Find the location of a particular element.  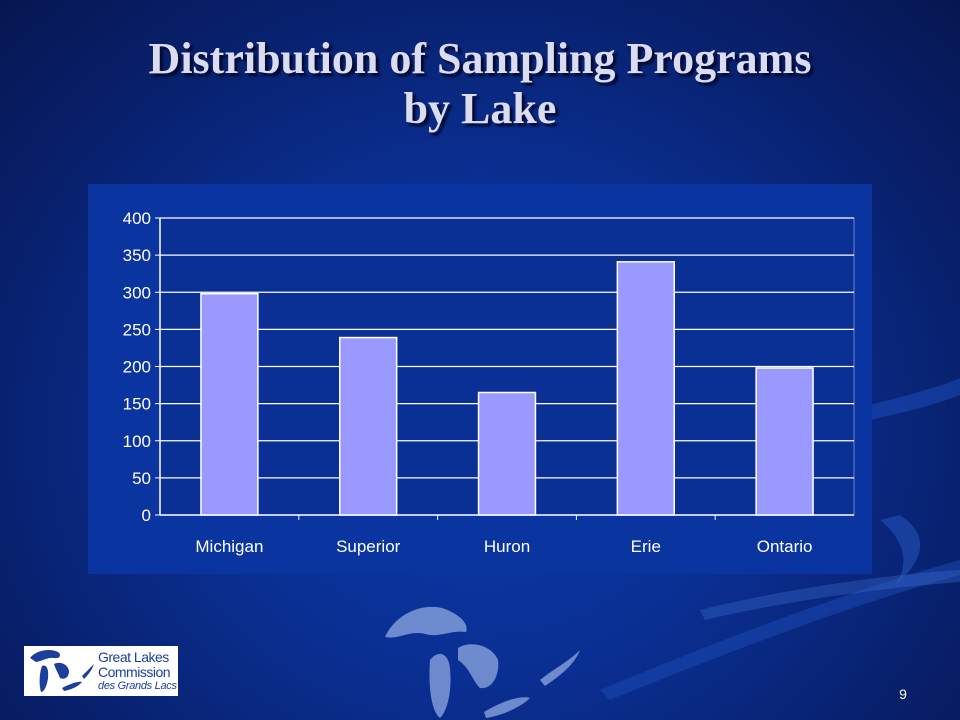

bar-ontario is located at coordinates (784, 441).